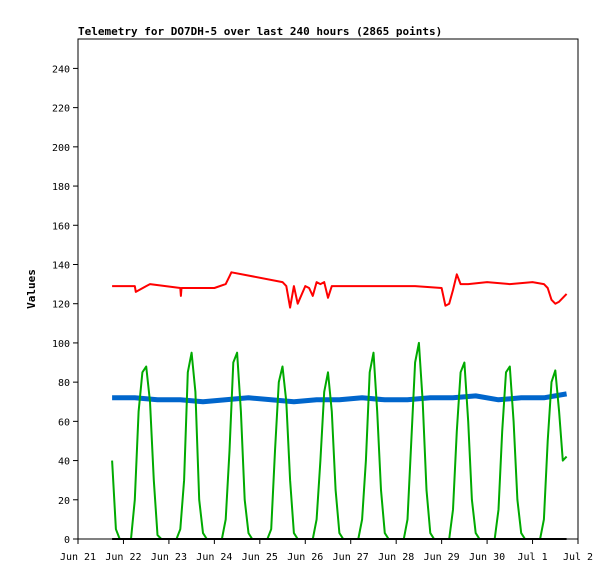  What do you see at coordinates (396, 557) in the screenshot?
I see `x-tick-label: Jun 28` at bounding box center [396, 557].